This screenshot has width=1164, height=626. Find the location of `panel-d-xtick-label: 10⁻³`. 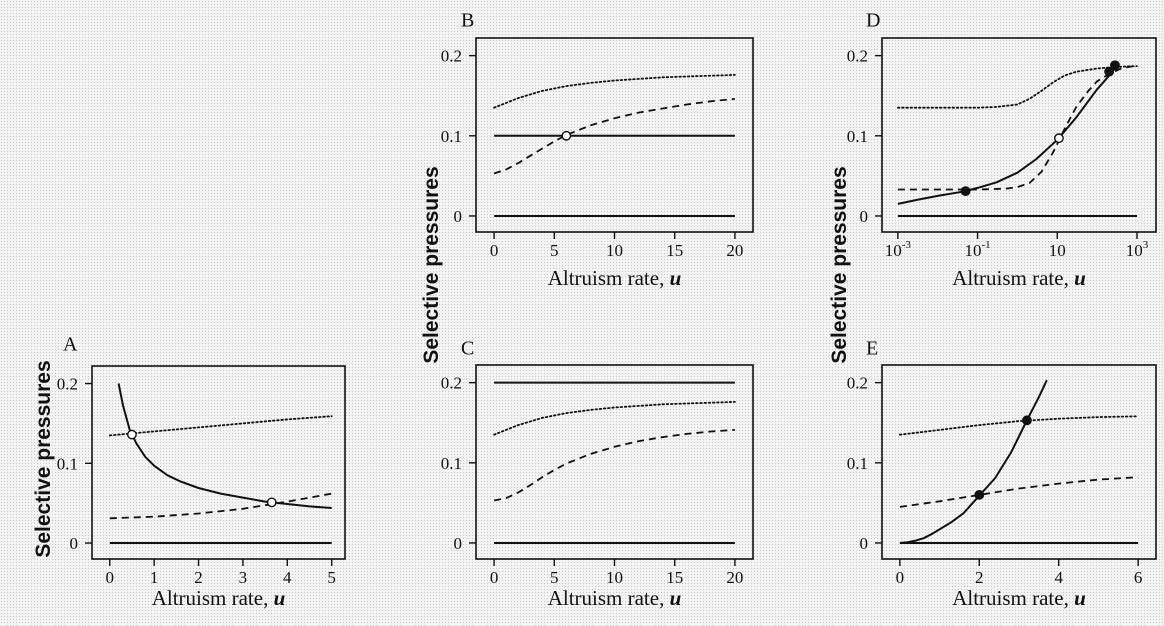

panel-d-xtick-label: 10⁻³ is located at coordinates (898, 249).